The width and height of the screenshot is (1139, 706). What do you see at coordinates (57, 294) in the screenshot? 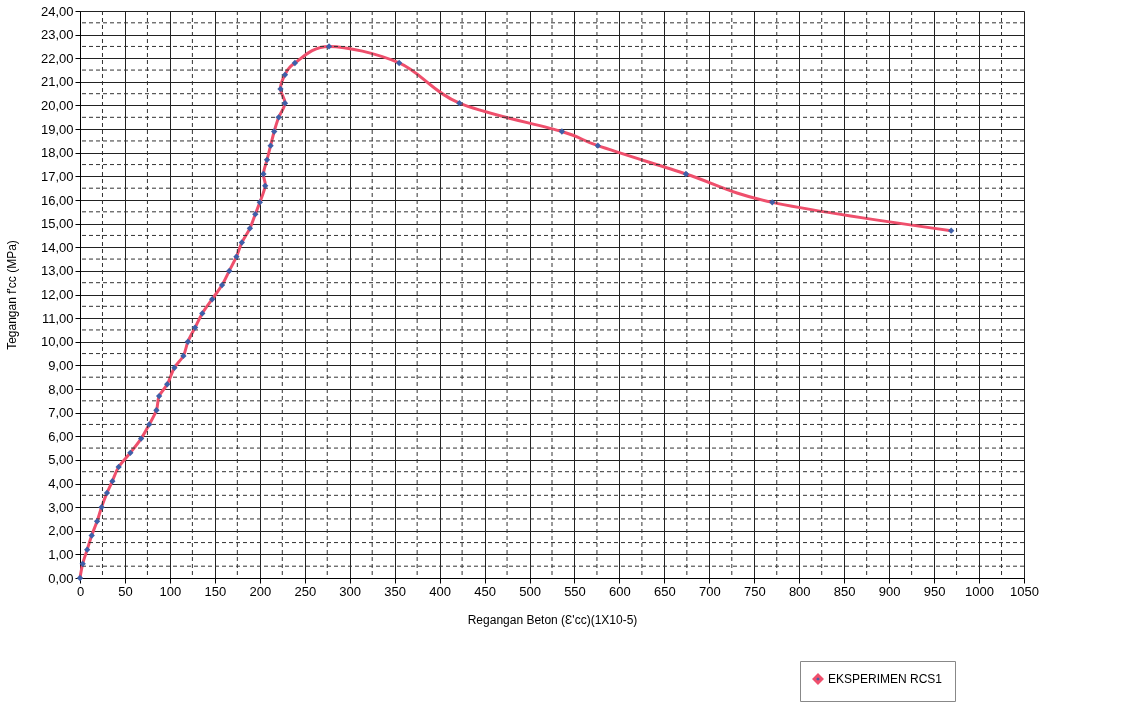
I see `y-tick-label: 12,00` at bounding box center [57, 294].